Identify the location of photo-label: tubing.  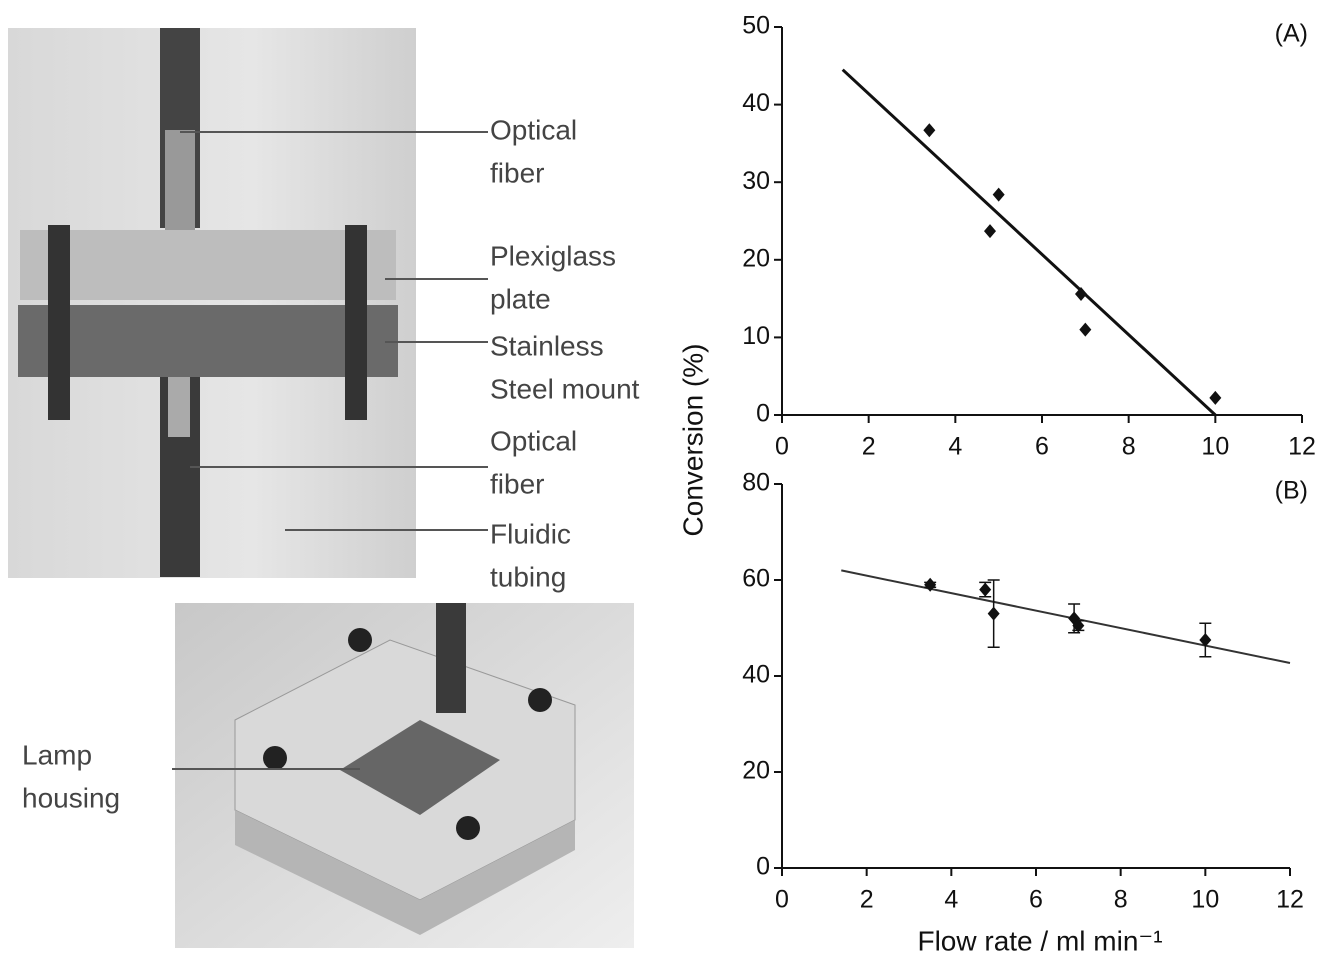
(528, 576).